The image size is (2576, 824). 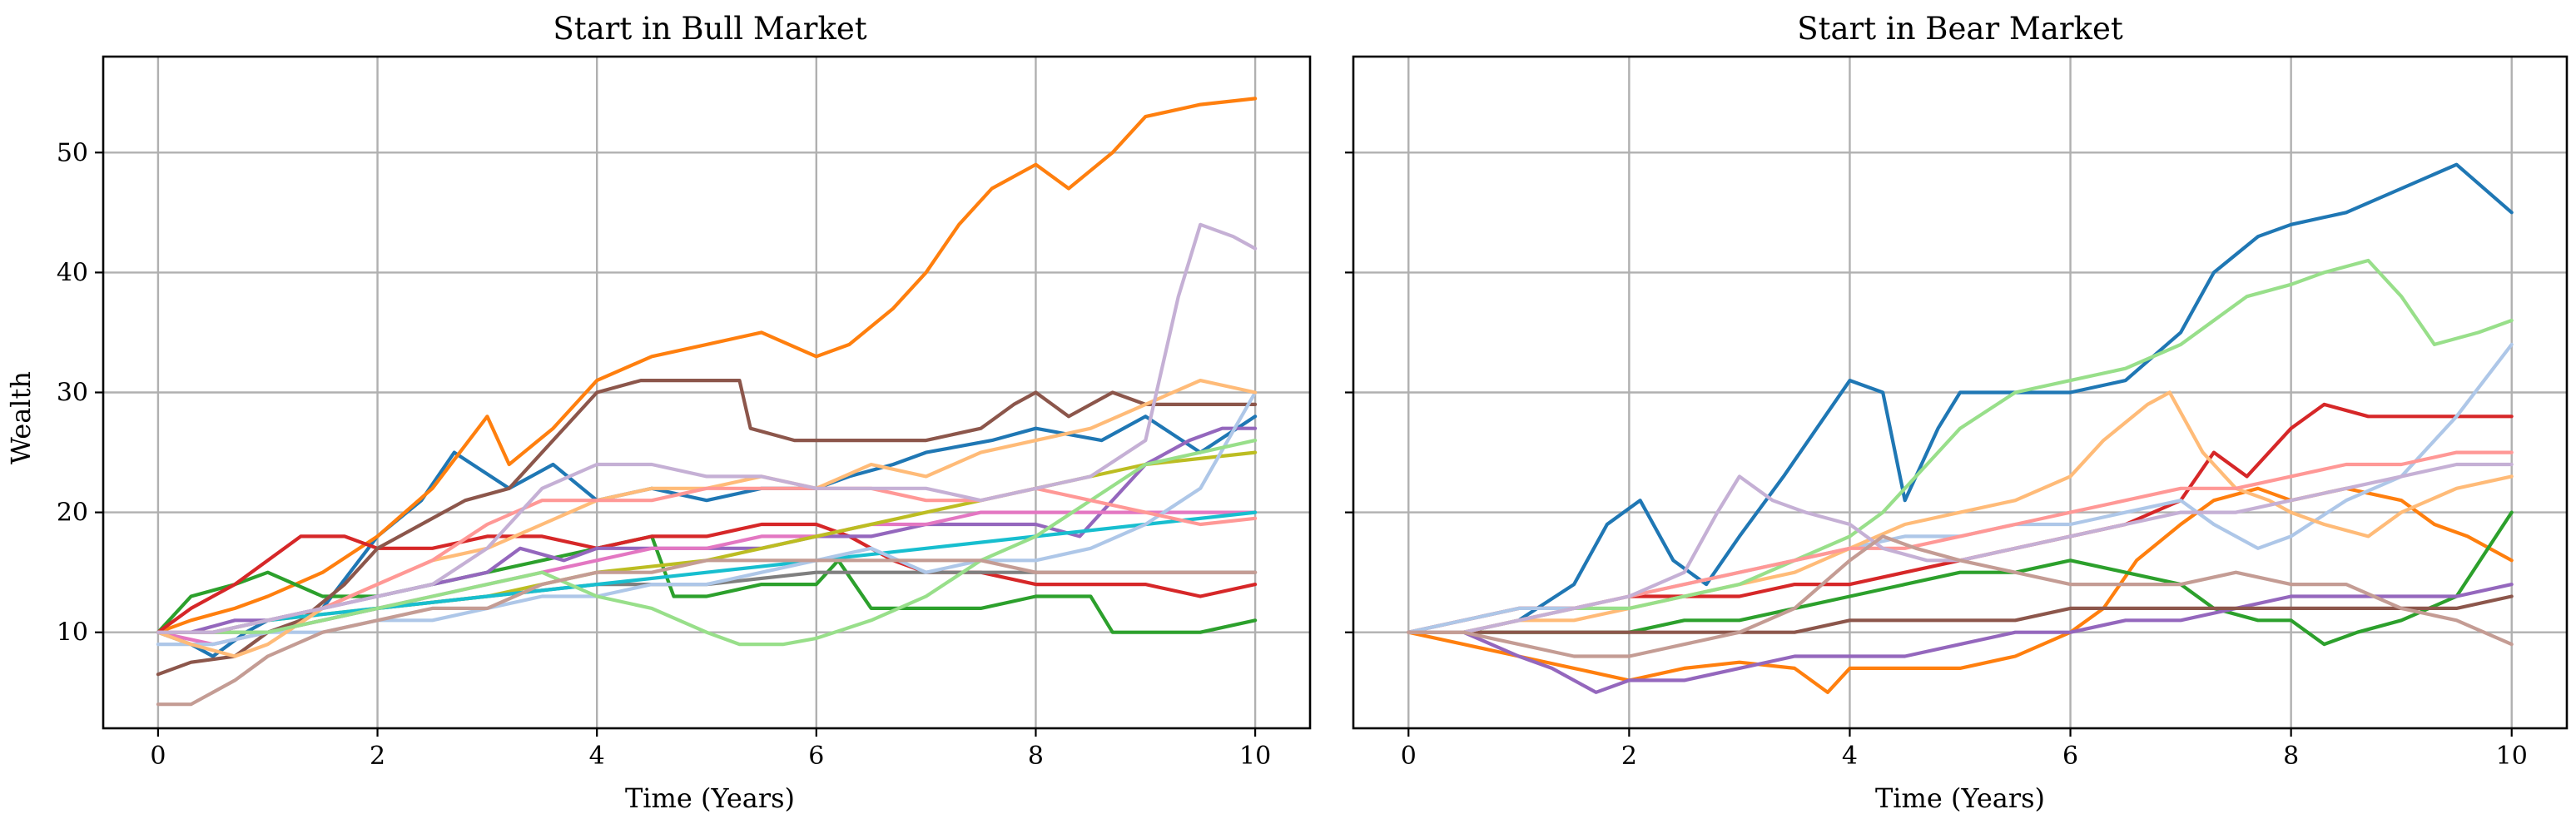 What do you see at coordinates (1960, 29) in the screenshot?
I see `chart-title-bear: Start in Bear Market` at bounding box center [1960, 29].